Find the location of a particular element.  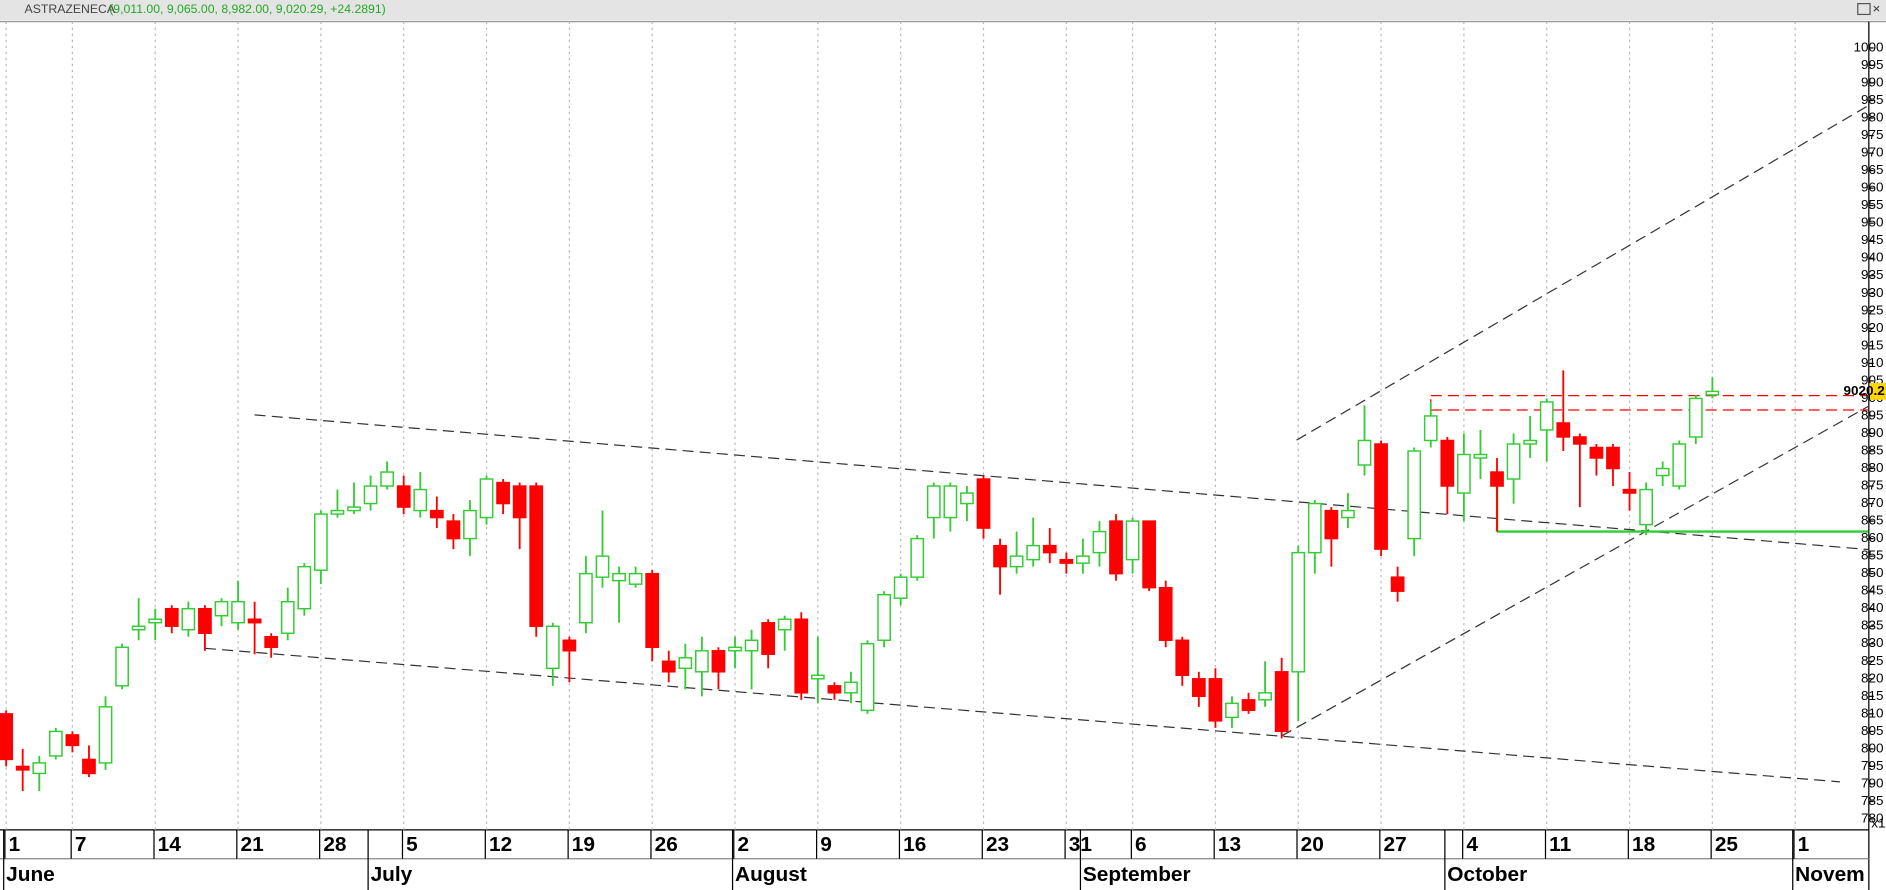

y-tick-label: 795 is located at coordinates (1872, 765).